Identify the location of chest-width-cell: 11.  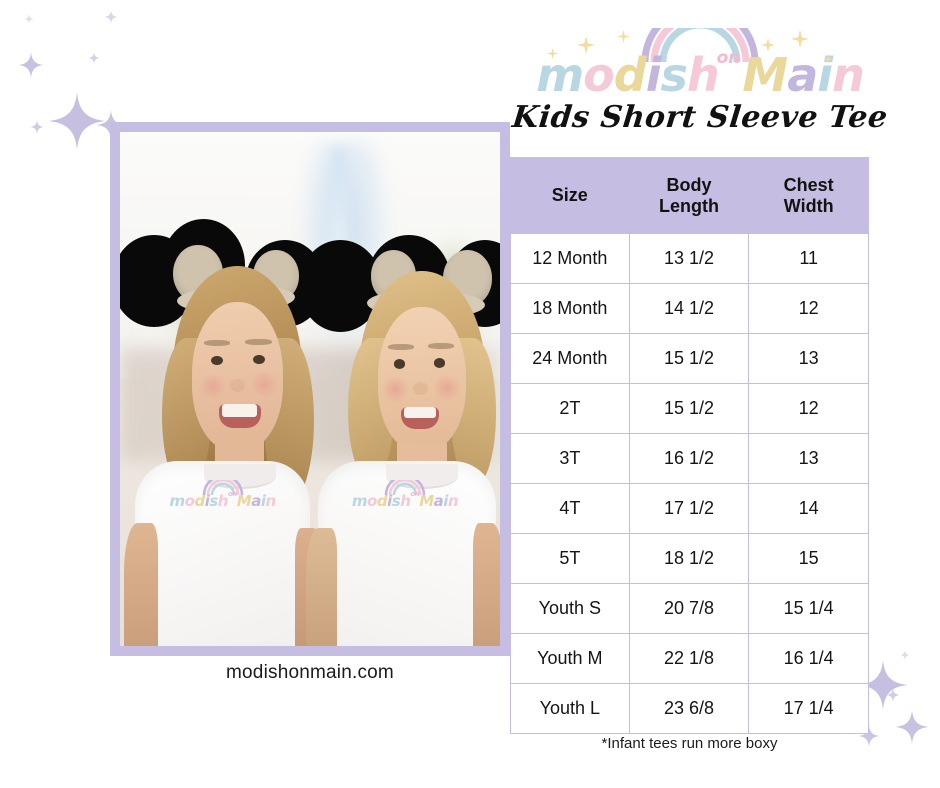
(808, 258).